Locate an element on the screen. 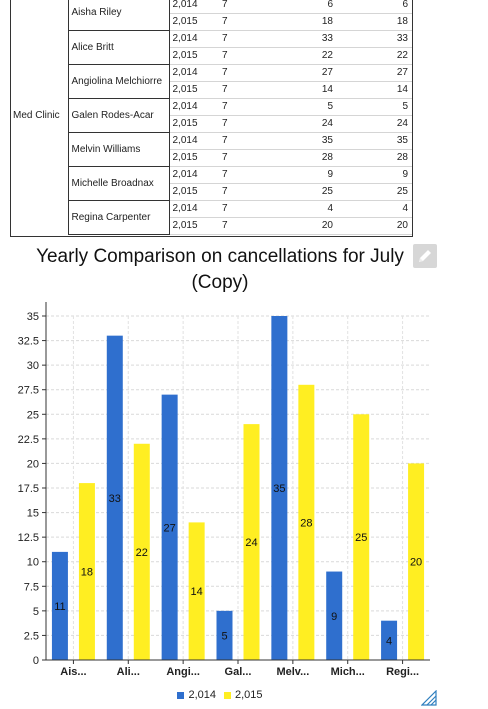 The image size is (488, 709). v1-cell: 6 is located at coordinates (300, 7).